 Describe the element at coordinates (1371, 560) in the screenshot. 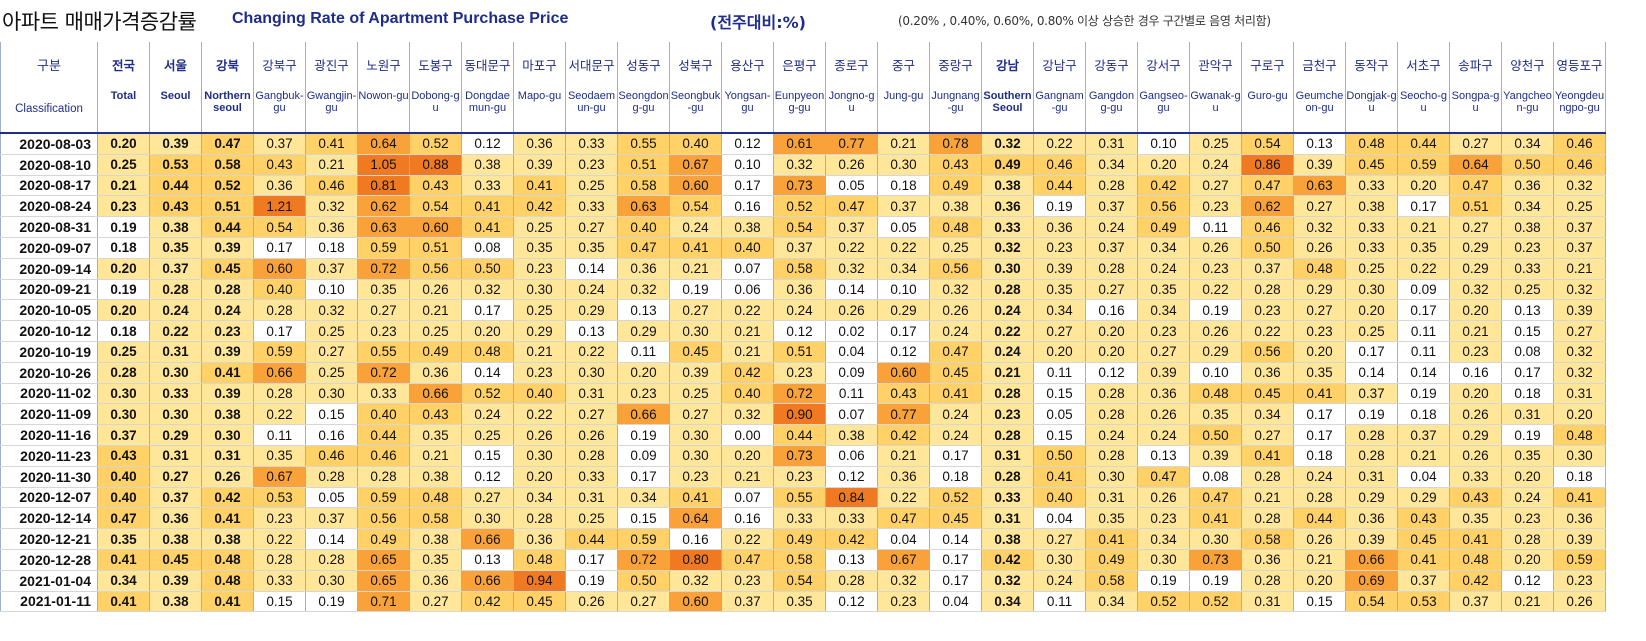

I see `data-cell: 0.66` at that location.